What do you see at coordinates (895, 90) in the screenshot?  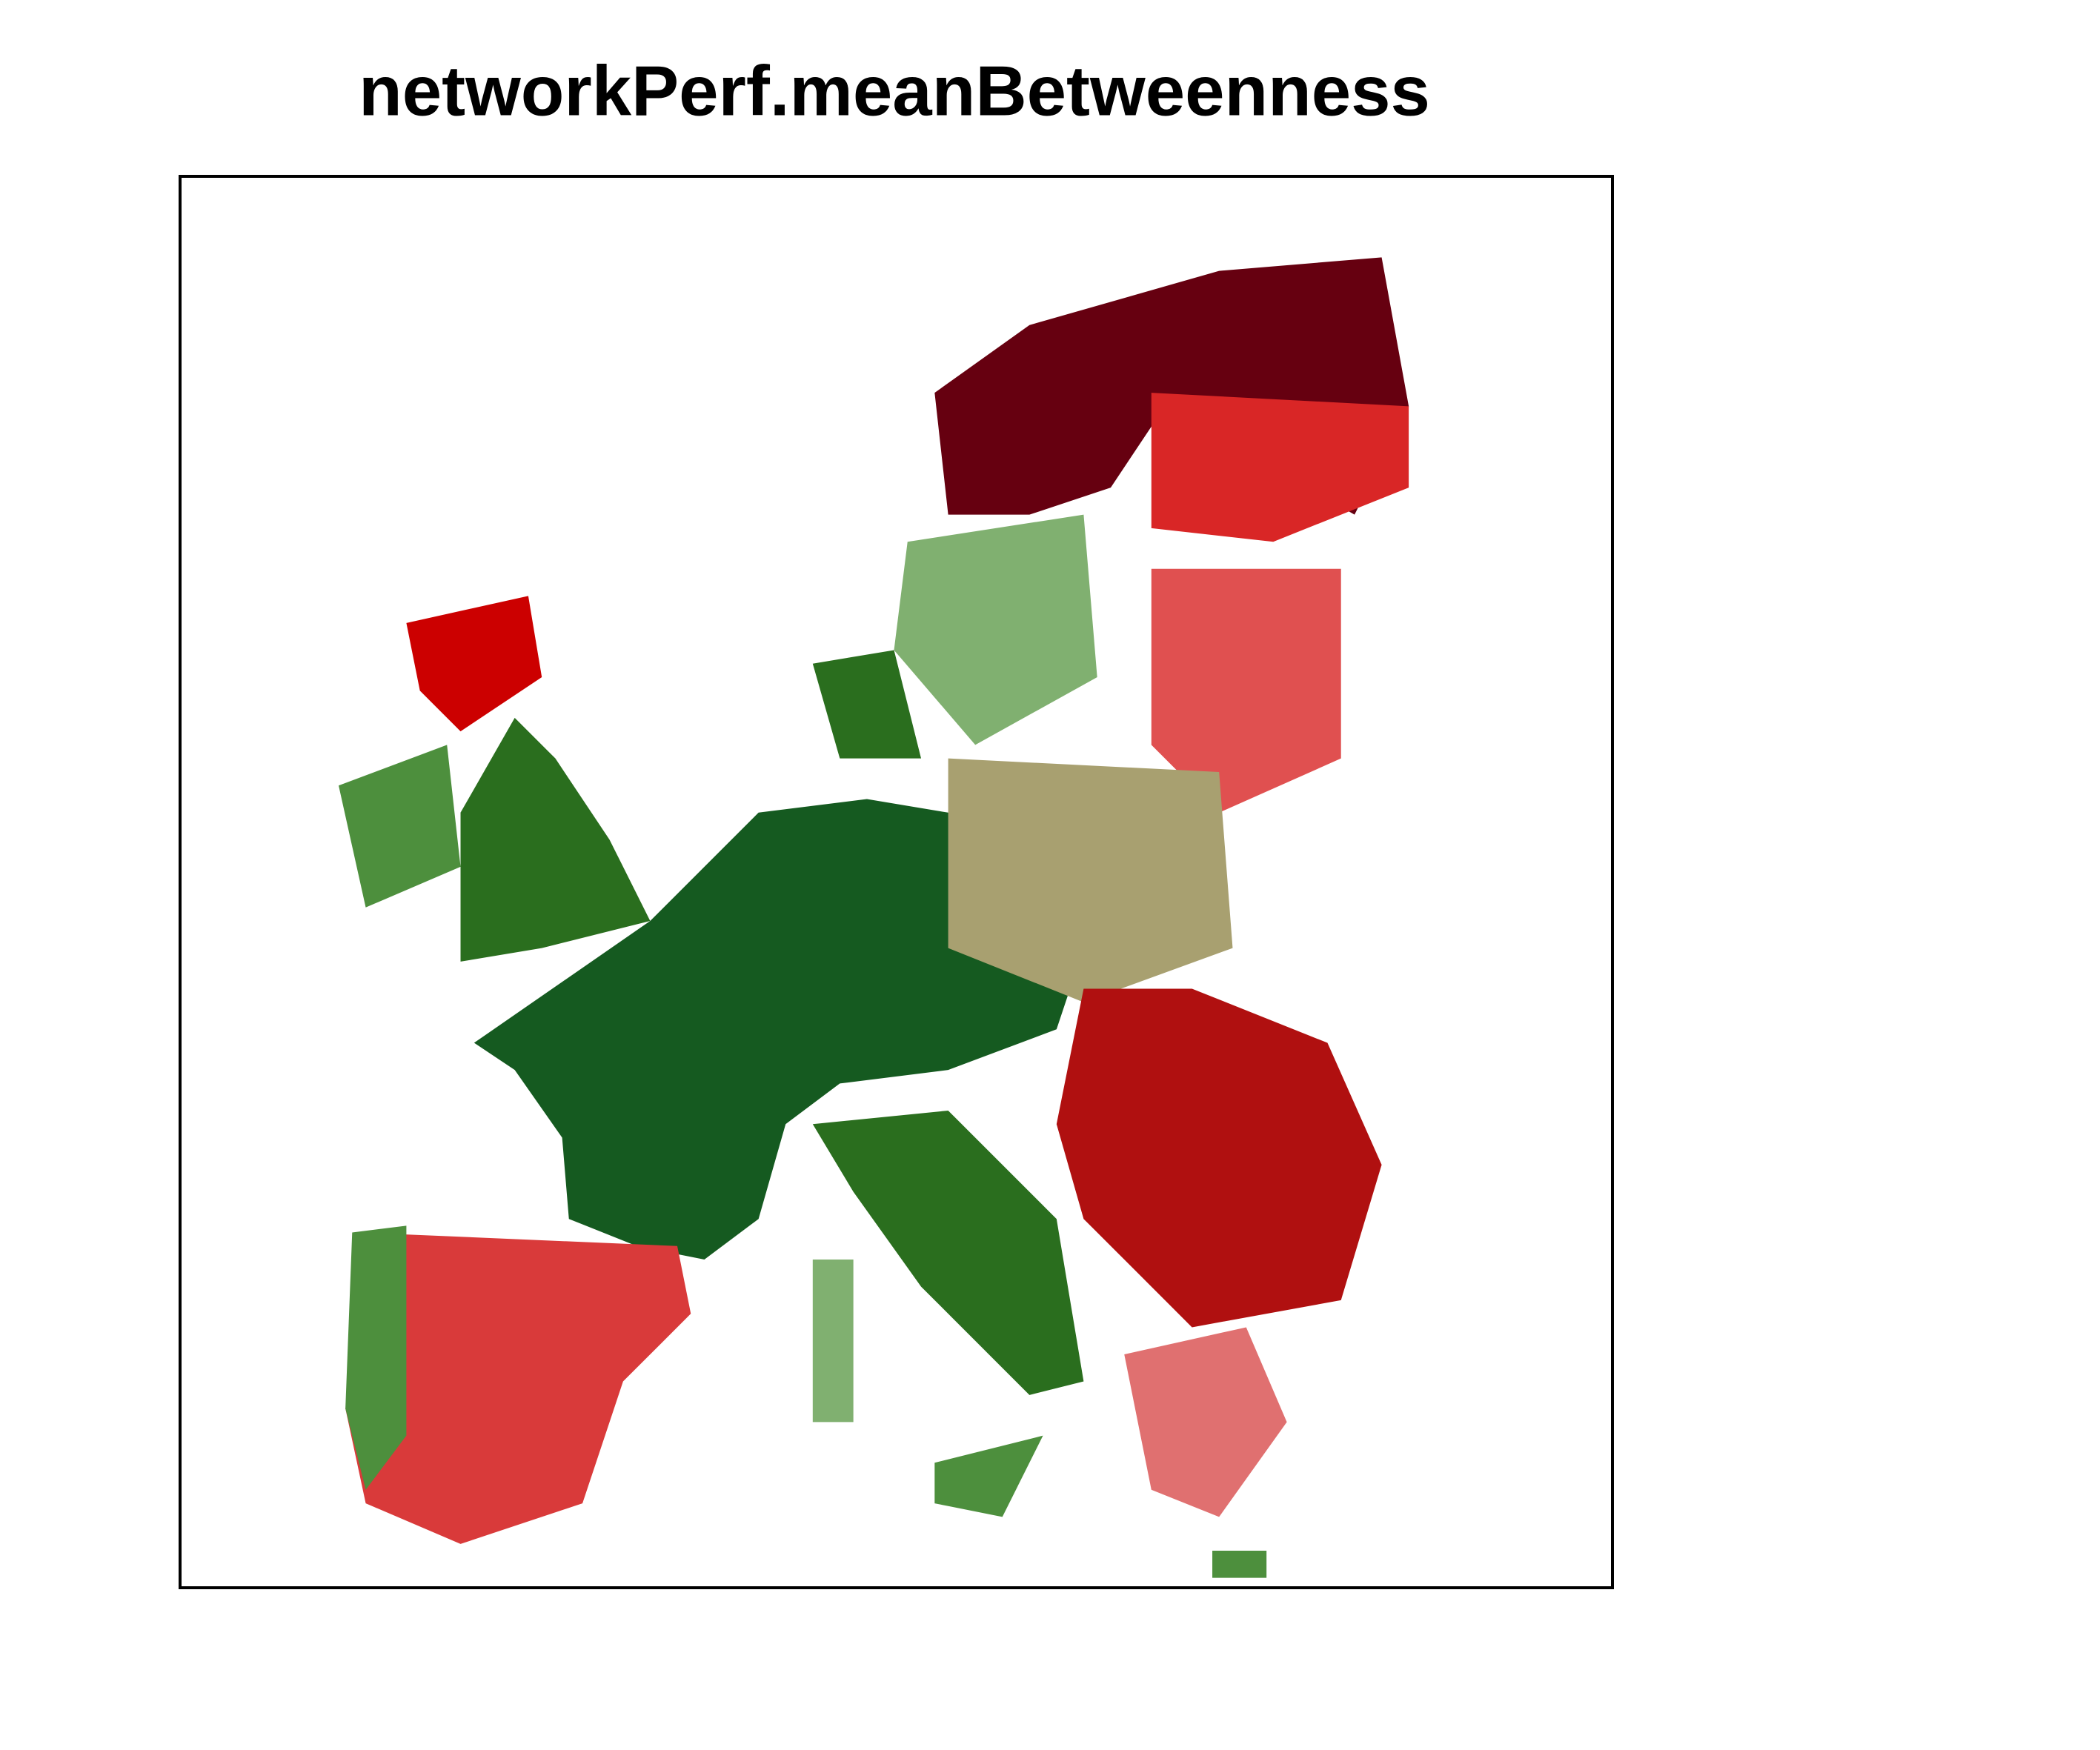 I see `chart-title: networkPerf.meanBetweenness` at bounding box center [895, 90].